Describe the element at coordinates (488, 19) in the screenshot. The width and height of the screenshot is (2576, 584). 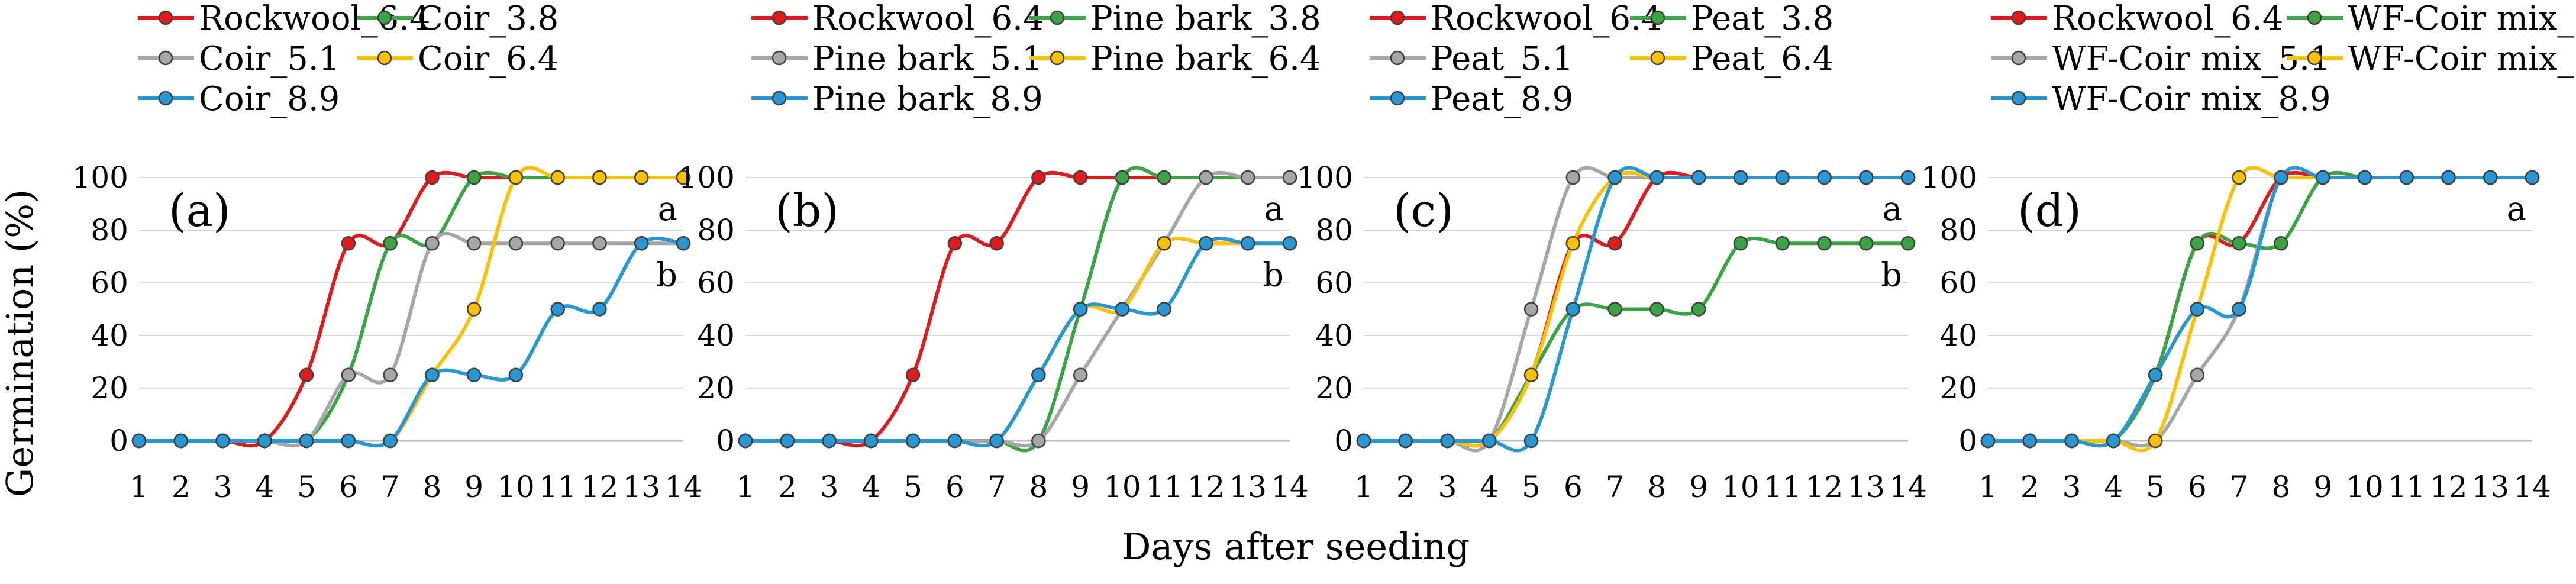
I see `legend-label: Coir_3.8` at that location.